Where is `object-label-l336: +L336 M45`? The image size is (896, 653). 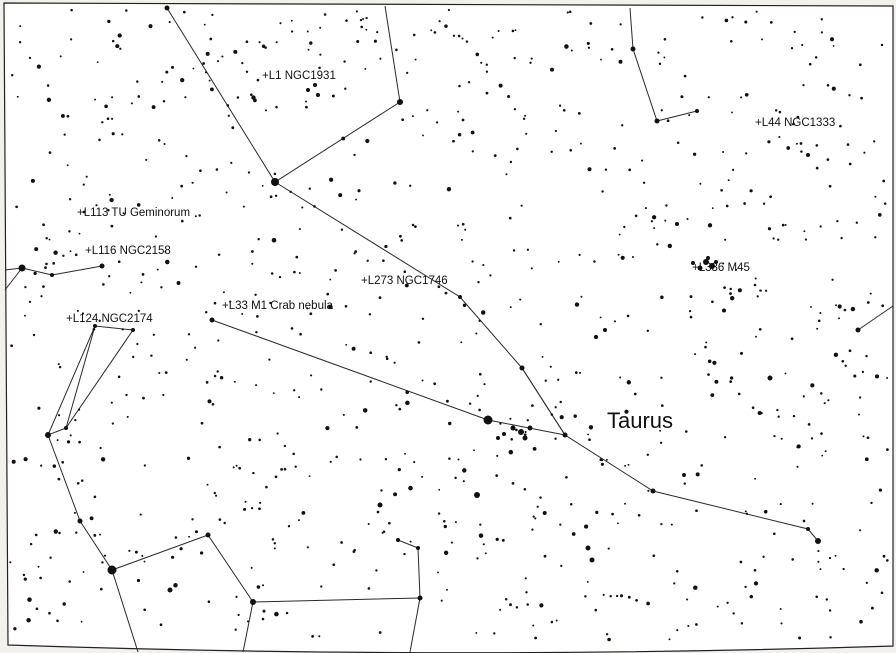 object-label-l336: +L336 M45 is located at coordinates (721, 268).